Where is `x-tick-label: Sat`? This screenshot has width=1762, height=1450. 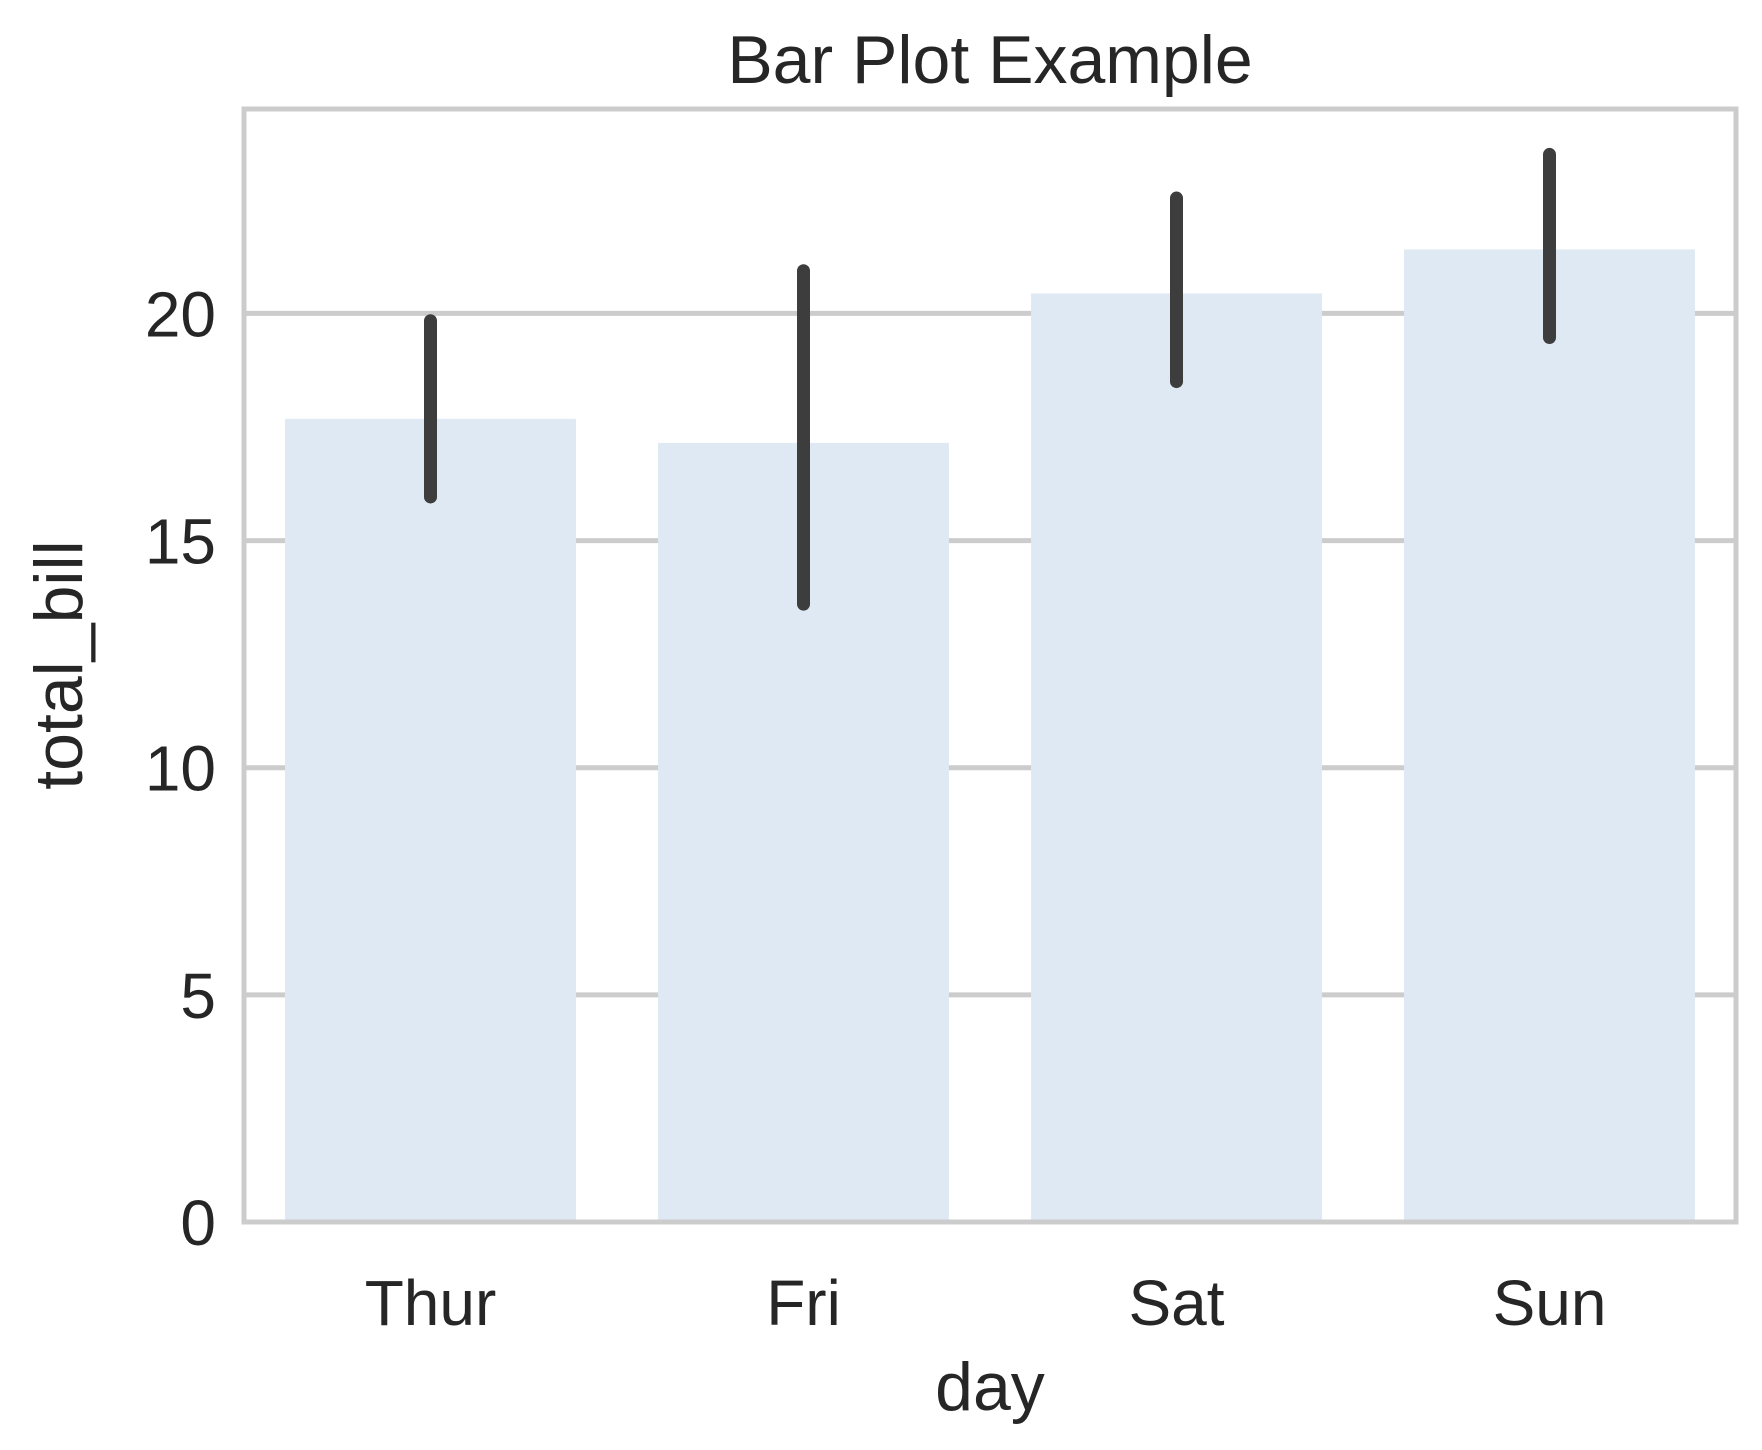
x-tick-label: Sat is located at coordinates (1176, 1303).